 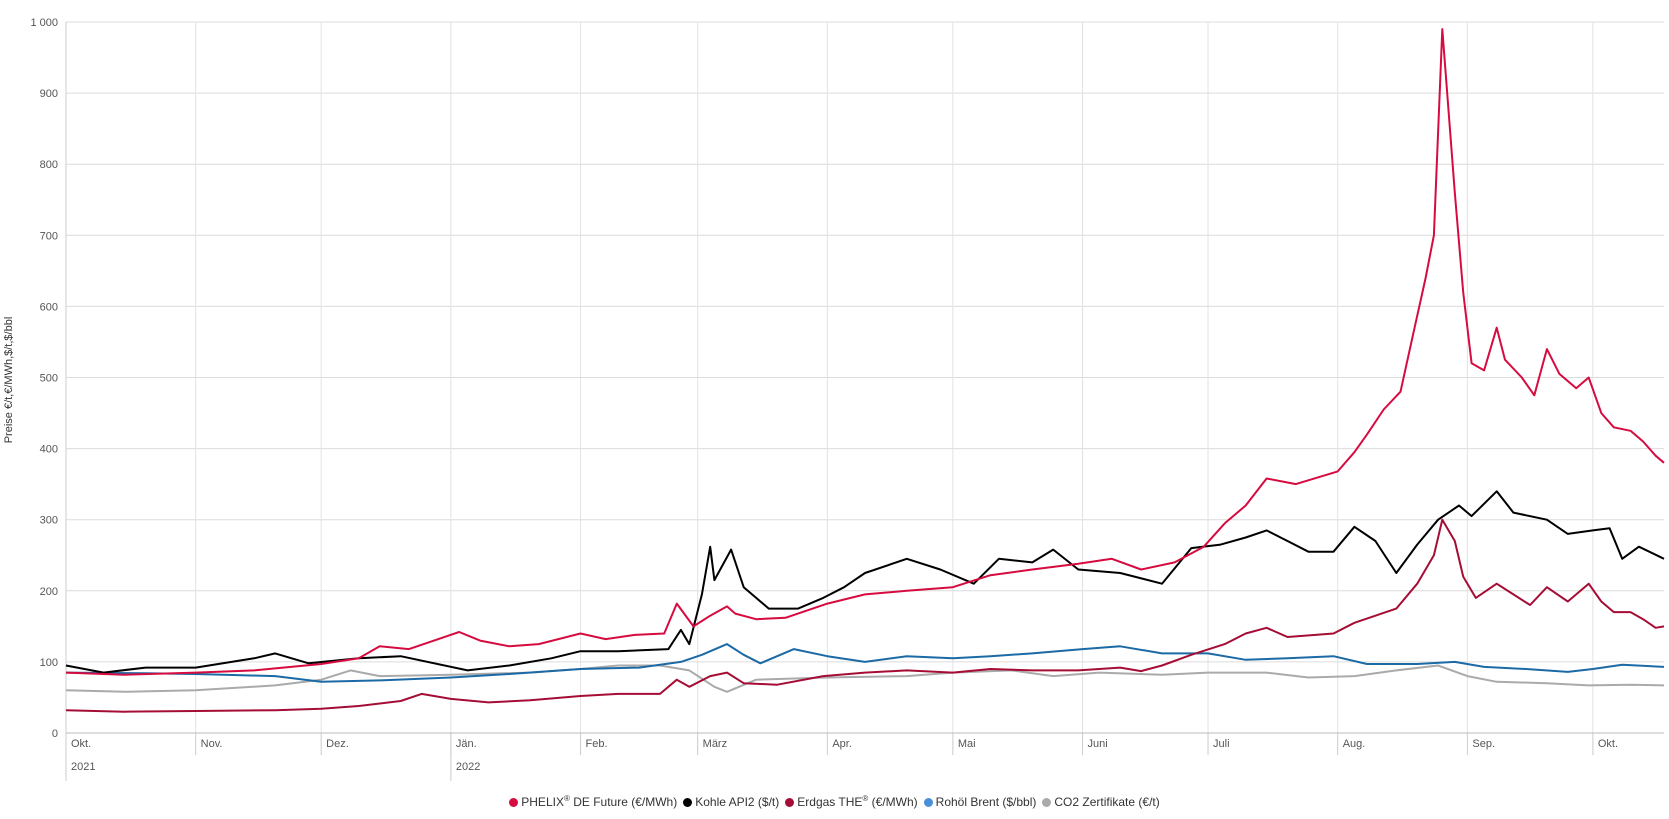 What do you see at coordinates (542, 802) in the screenshot?
I see `legend-label: PHELIX` at bounding box center [542, 802].